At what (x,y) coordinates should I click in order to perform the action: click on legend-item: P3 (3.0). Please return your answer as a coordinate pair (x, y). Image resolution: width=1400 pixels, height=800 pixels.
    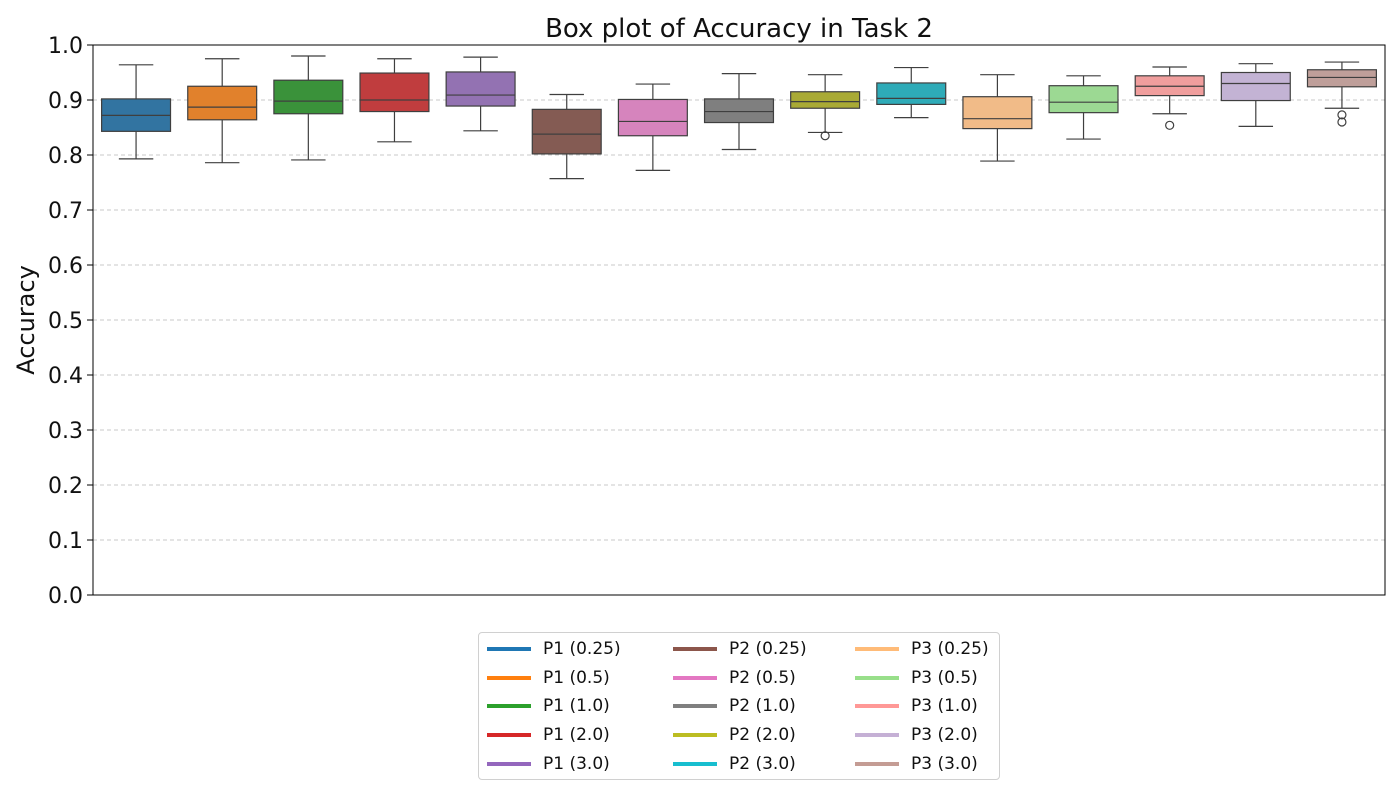
    Looking at the image, I should click on (916, 764).